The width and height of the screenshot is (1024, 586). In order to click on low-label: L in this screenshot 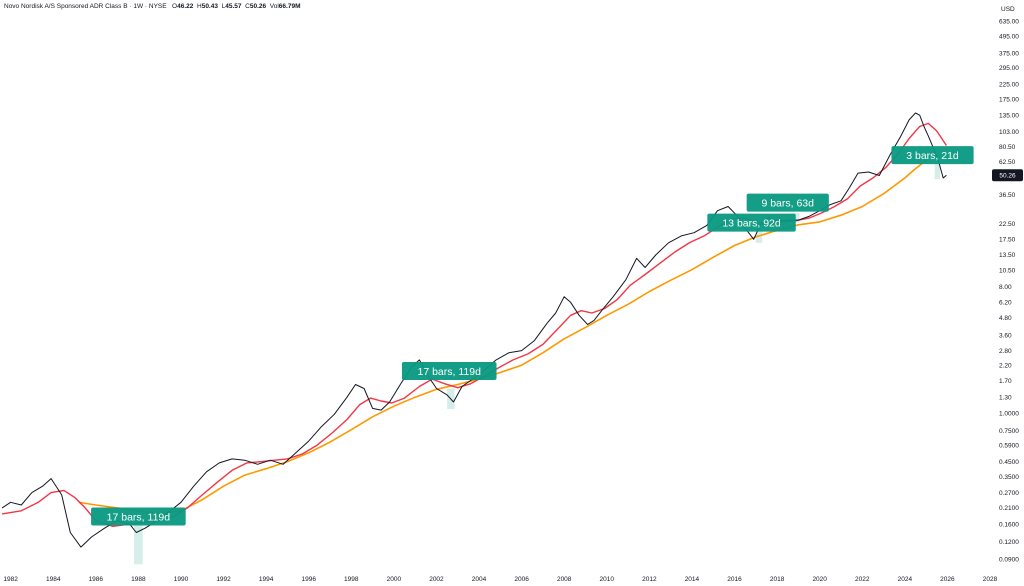, I will do `click(223, 6)`.